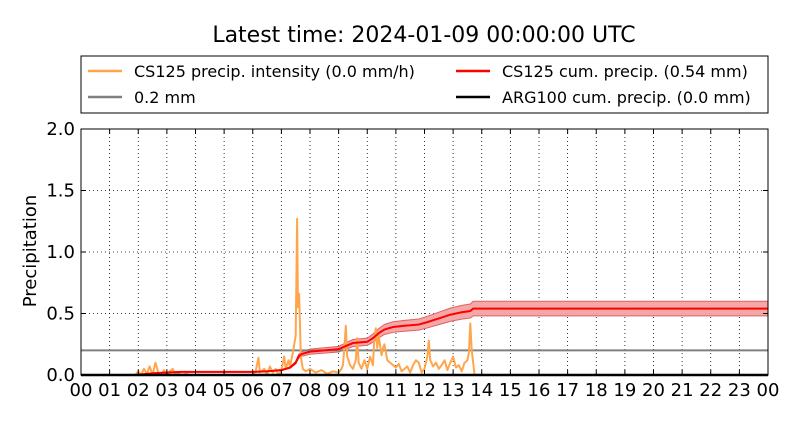 This screenshot has height=424, width=800. Describe the element at coordinates (625, 71) in the screenshot. I see `legend-label-cumulative: CS125 cum. precip. (0.54 mm)` at that location.